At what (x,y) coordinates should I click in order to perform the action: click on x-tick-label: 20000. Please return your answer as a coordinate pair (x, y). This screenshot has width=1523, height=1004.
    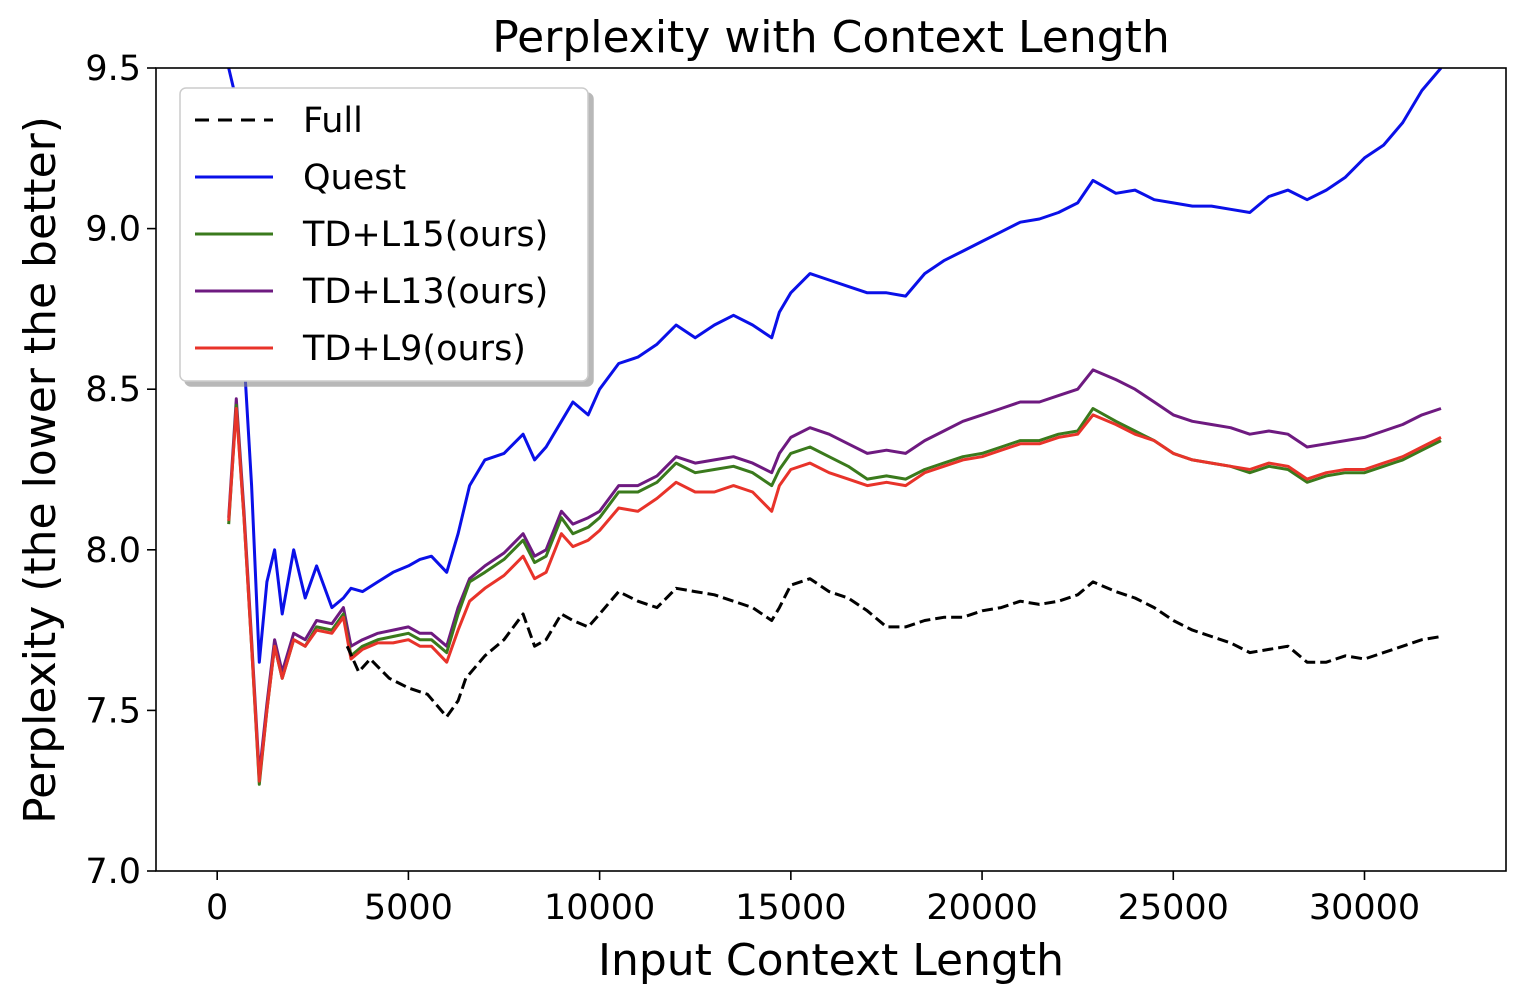
    Looking at the image, I should click on (981, 908).